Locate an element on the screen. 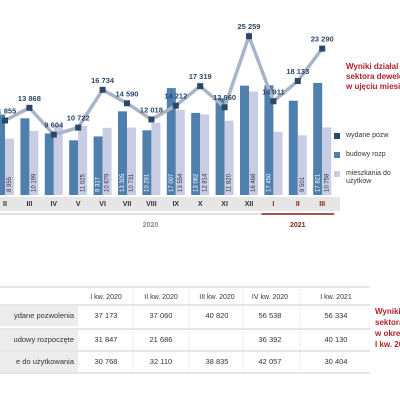 The image size is (400, 400). legend-label: budowy rozp is located at coordinates (366, 154).